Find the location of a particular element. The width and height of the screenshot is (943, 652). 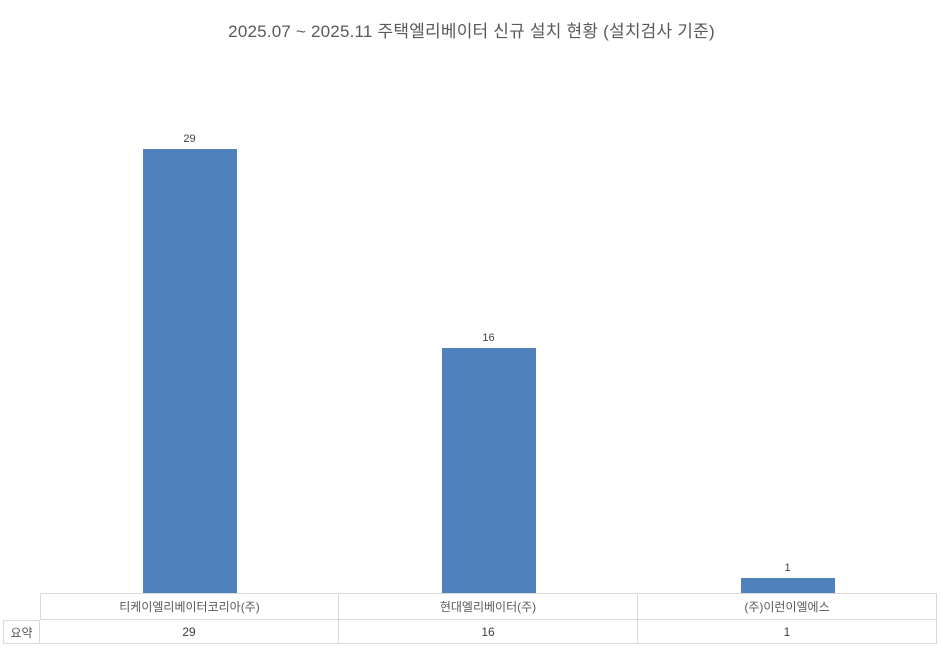

data-label-1: 29 is located at coordinates (189, 139).